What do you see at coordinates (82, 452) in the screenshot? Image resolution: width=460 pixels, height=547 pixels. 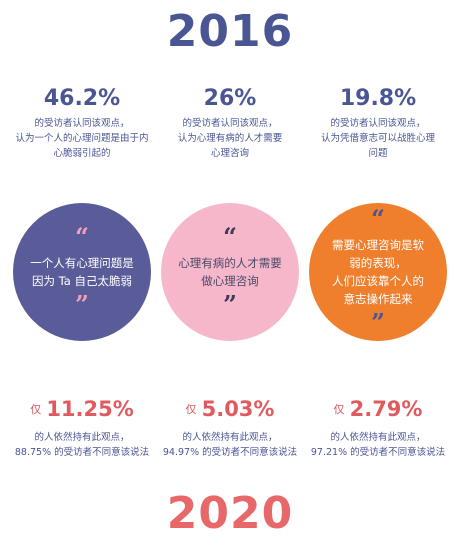 I see `description-line: 88.75% 的受访者不同意该说法` at bounding box center [82, 452].